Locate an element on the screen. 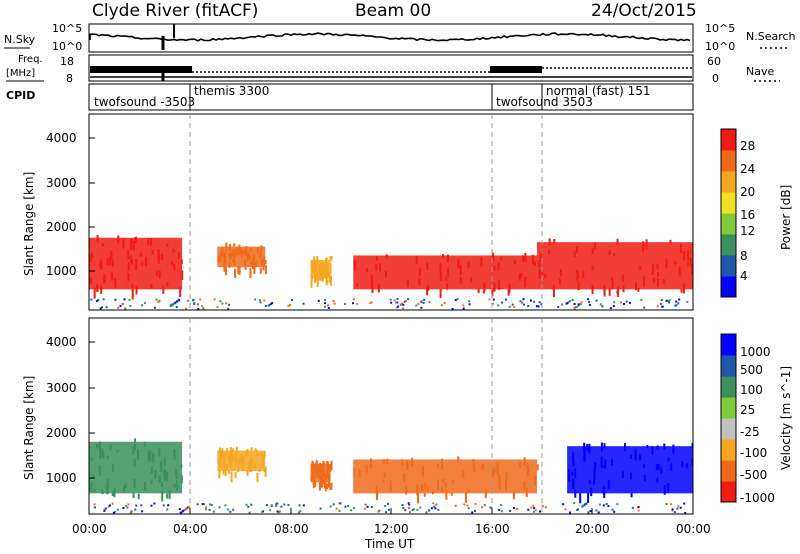  power-scatter-layer is located at coordinates (391, 267).